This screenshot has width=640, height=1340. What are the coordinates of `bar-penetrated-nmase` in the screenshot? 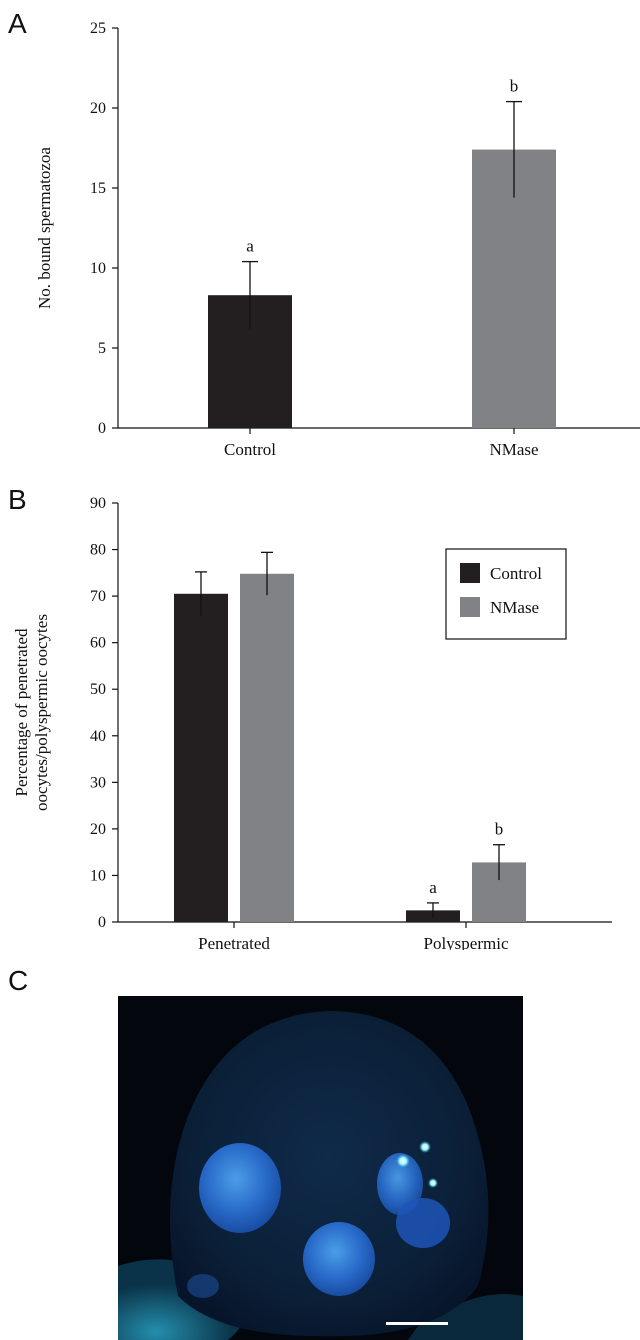 It's located at (267, 747).